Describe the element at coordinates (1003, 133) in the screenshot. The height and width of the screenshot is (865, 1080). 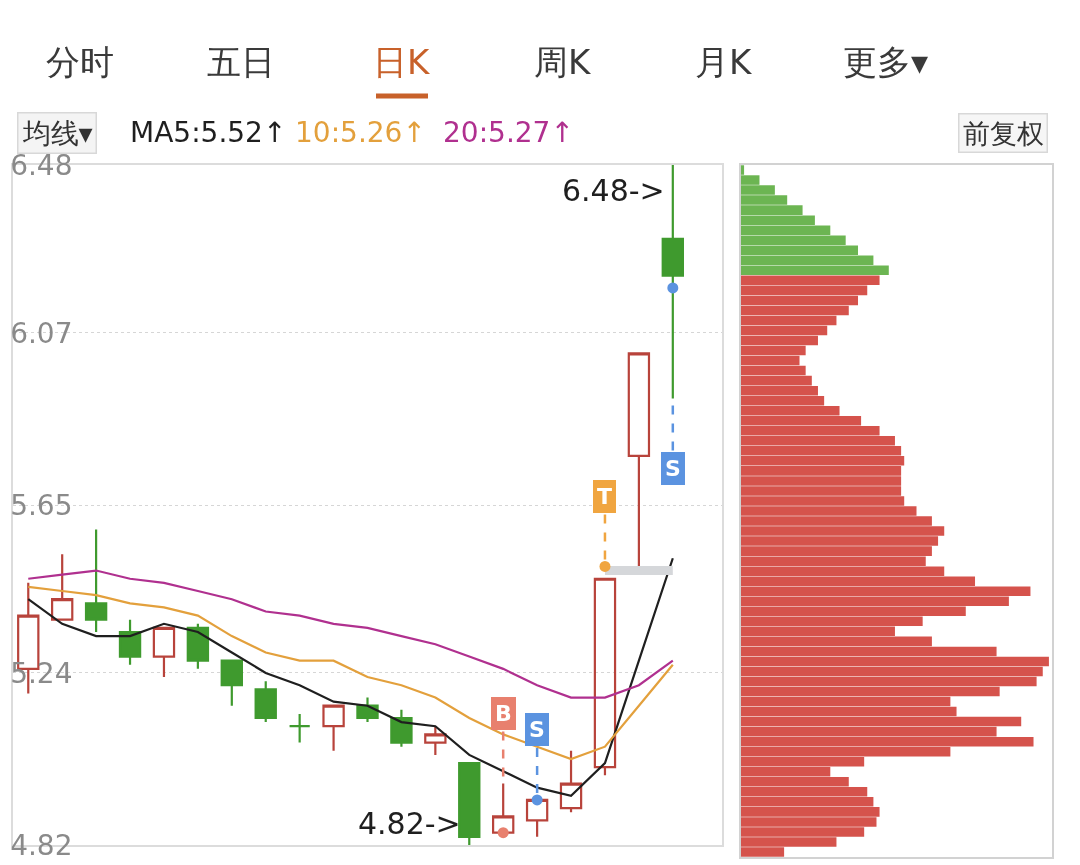
I see `text: 前复权` at that location.